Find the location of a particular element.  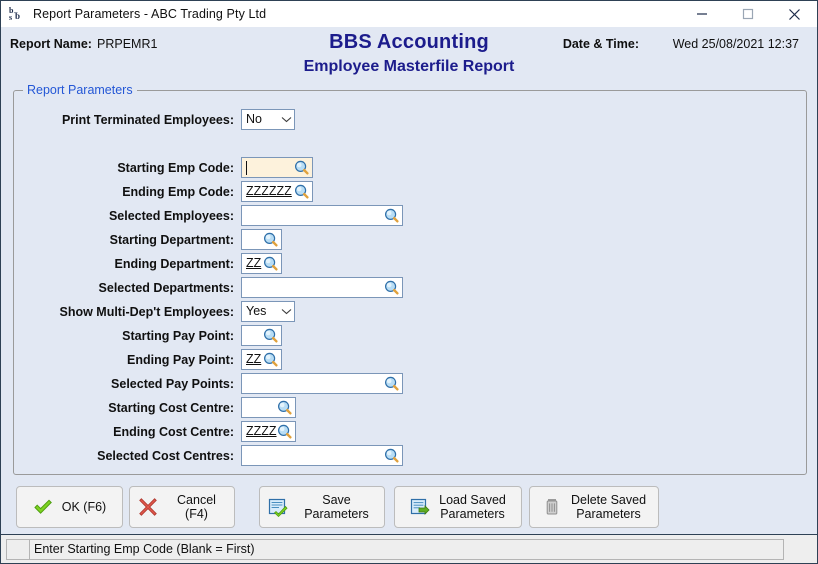

value-ending-cost-centre: ZZZZ is located at coordinates (261, 431).